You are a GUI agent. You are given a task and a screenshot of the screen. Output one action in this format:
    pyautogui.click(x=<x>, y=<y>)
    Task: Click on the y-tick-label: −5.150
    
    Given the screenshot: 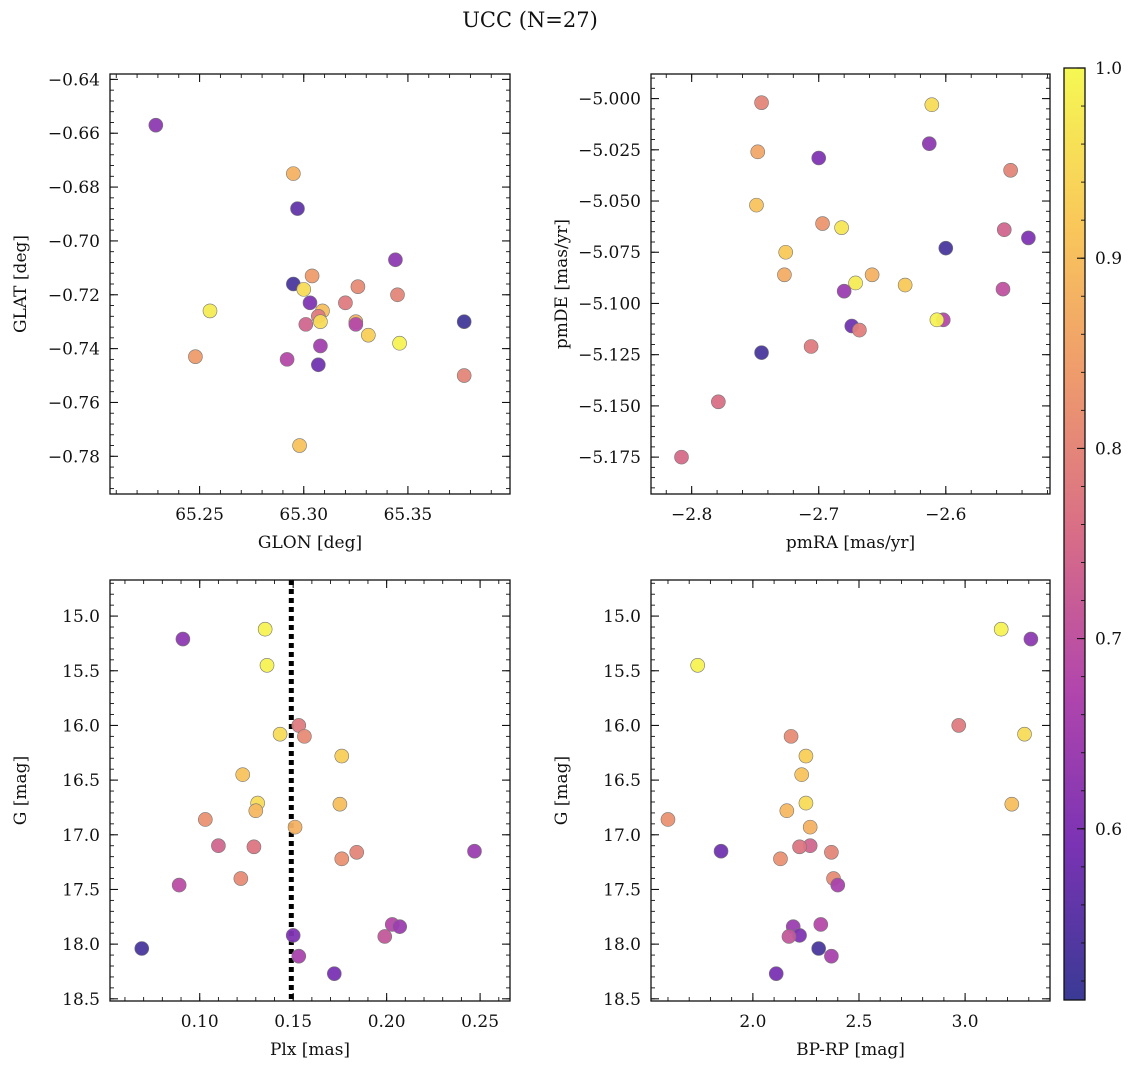 What is the action you would take?
    pyautogui.click(x=609, y=407)
    